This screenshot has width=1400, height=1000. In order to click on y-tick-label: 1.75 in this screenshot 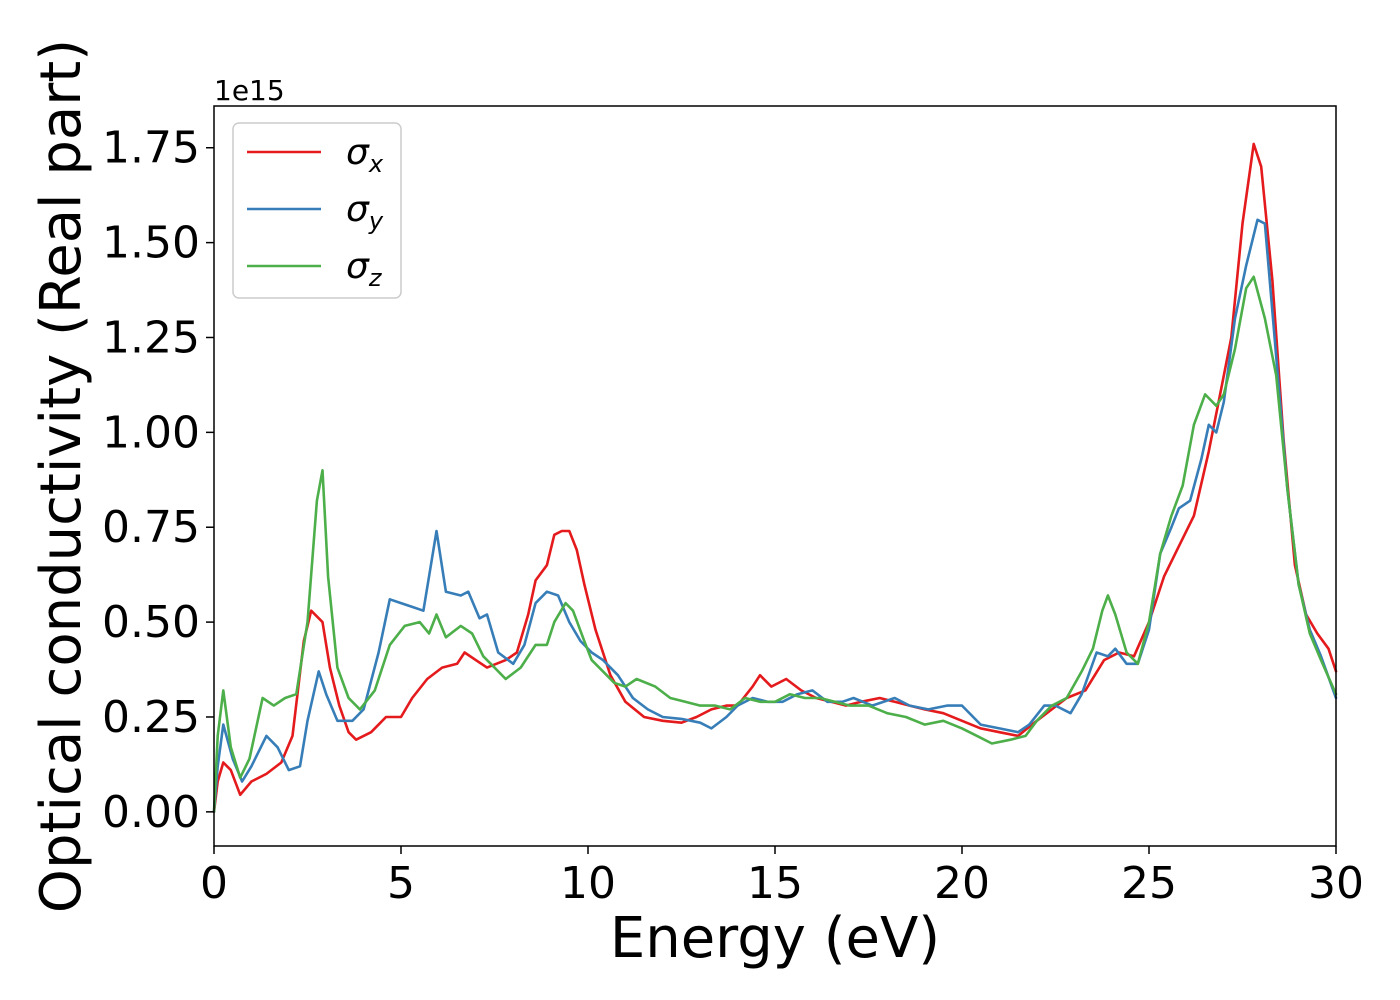, I will do `click(151, 148)`.